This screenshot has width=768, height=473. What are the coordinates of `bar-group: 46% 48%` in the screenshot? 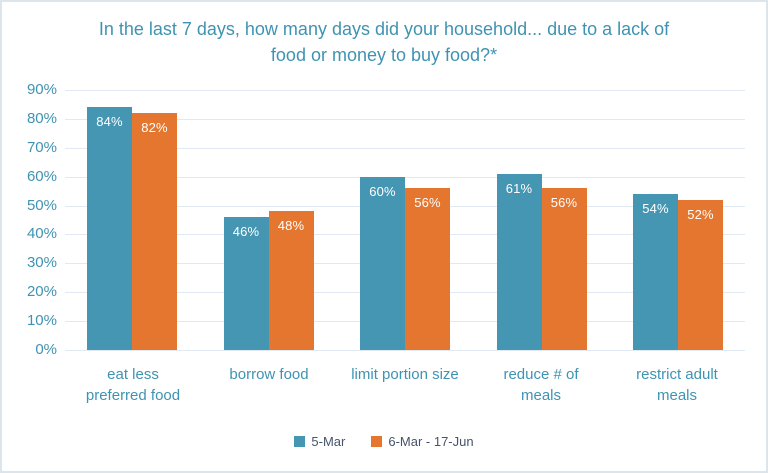 It's located at (268, 220).